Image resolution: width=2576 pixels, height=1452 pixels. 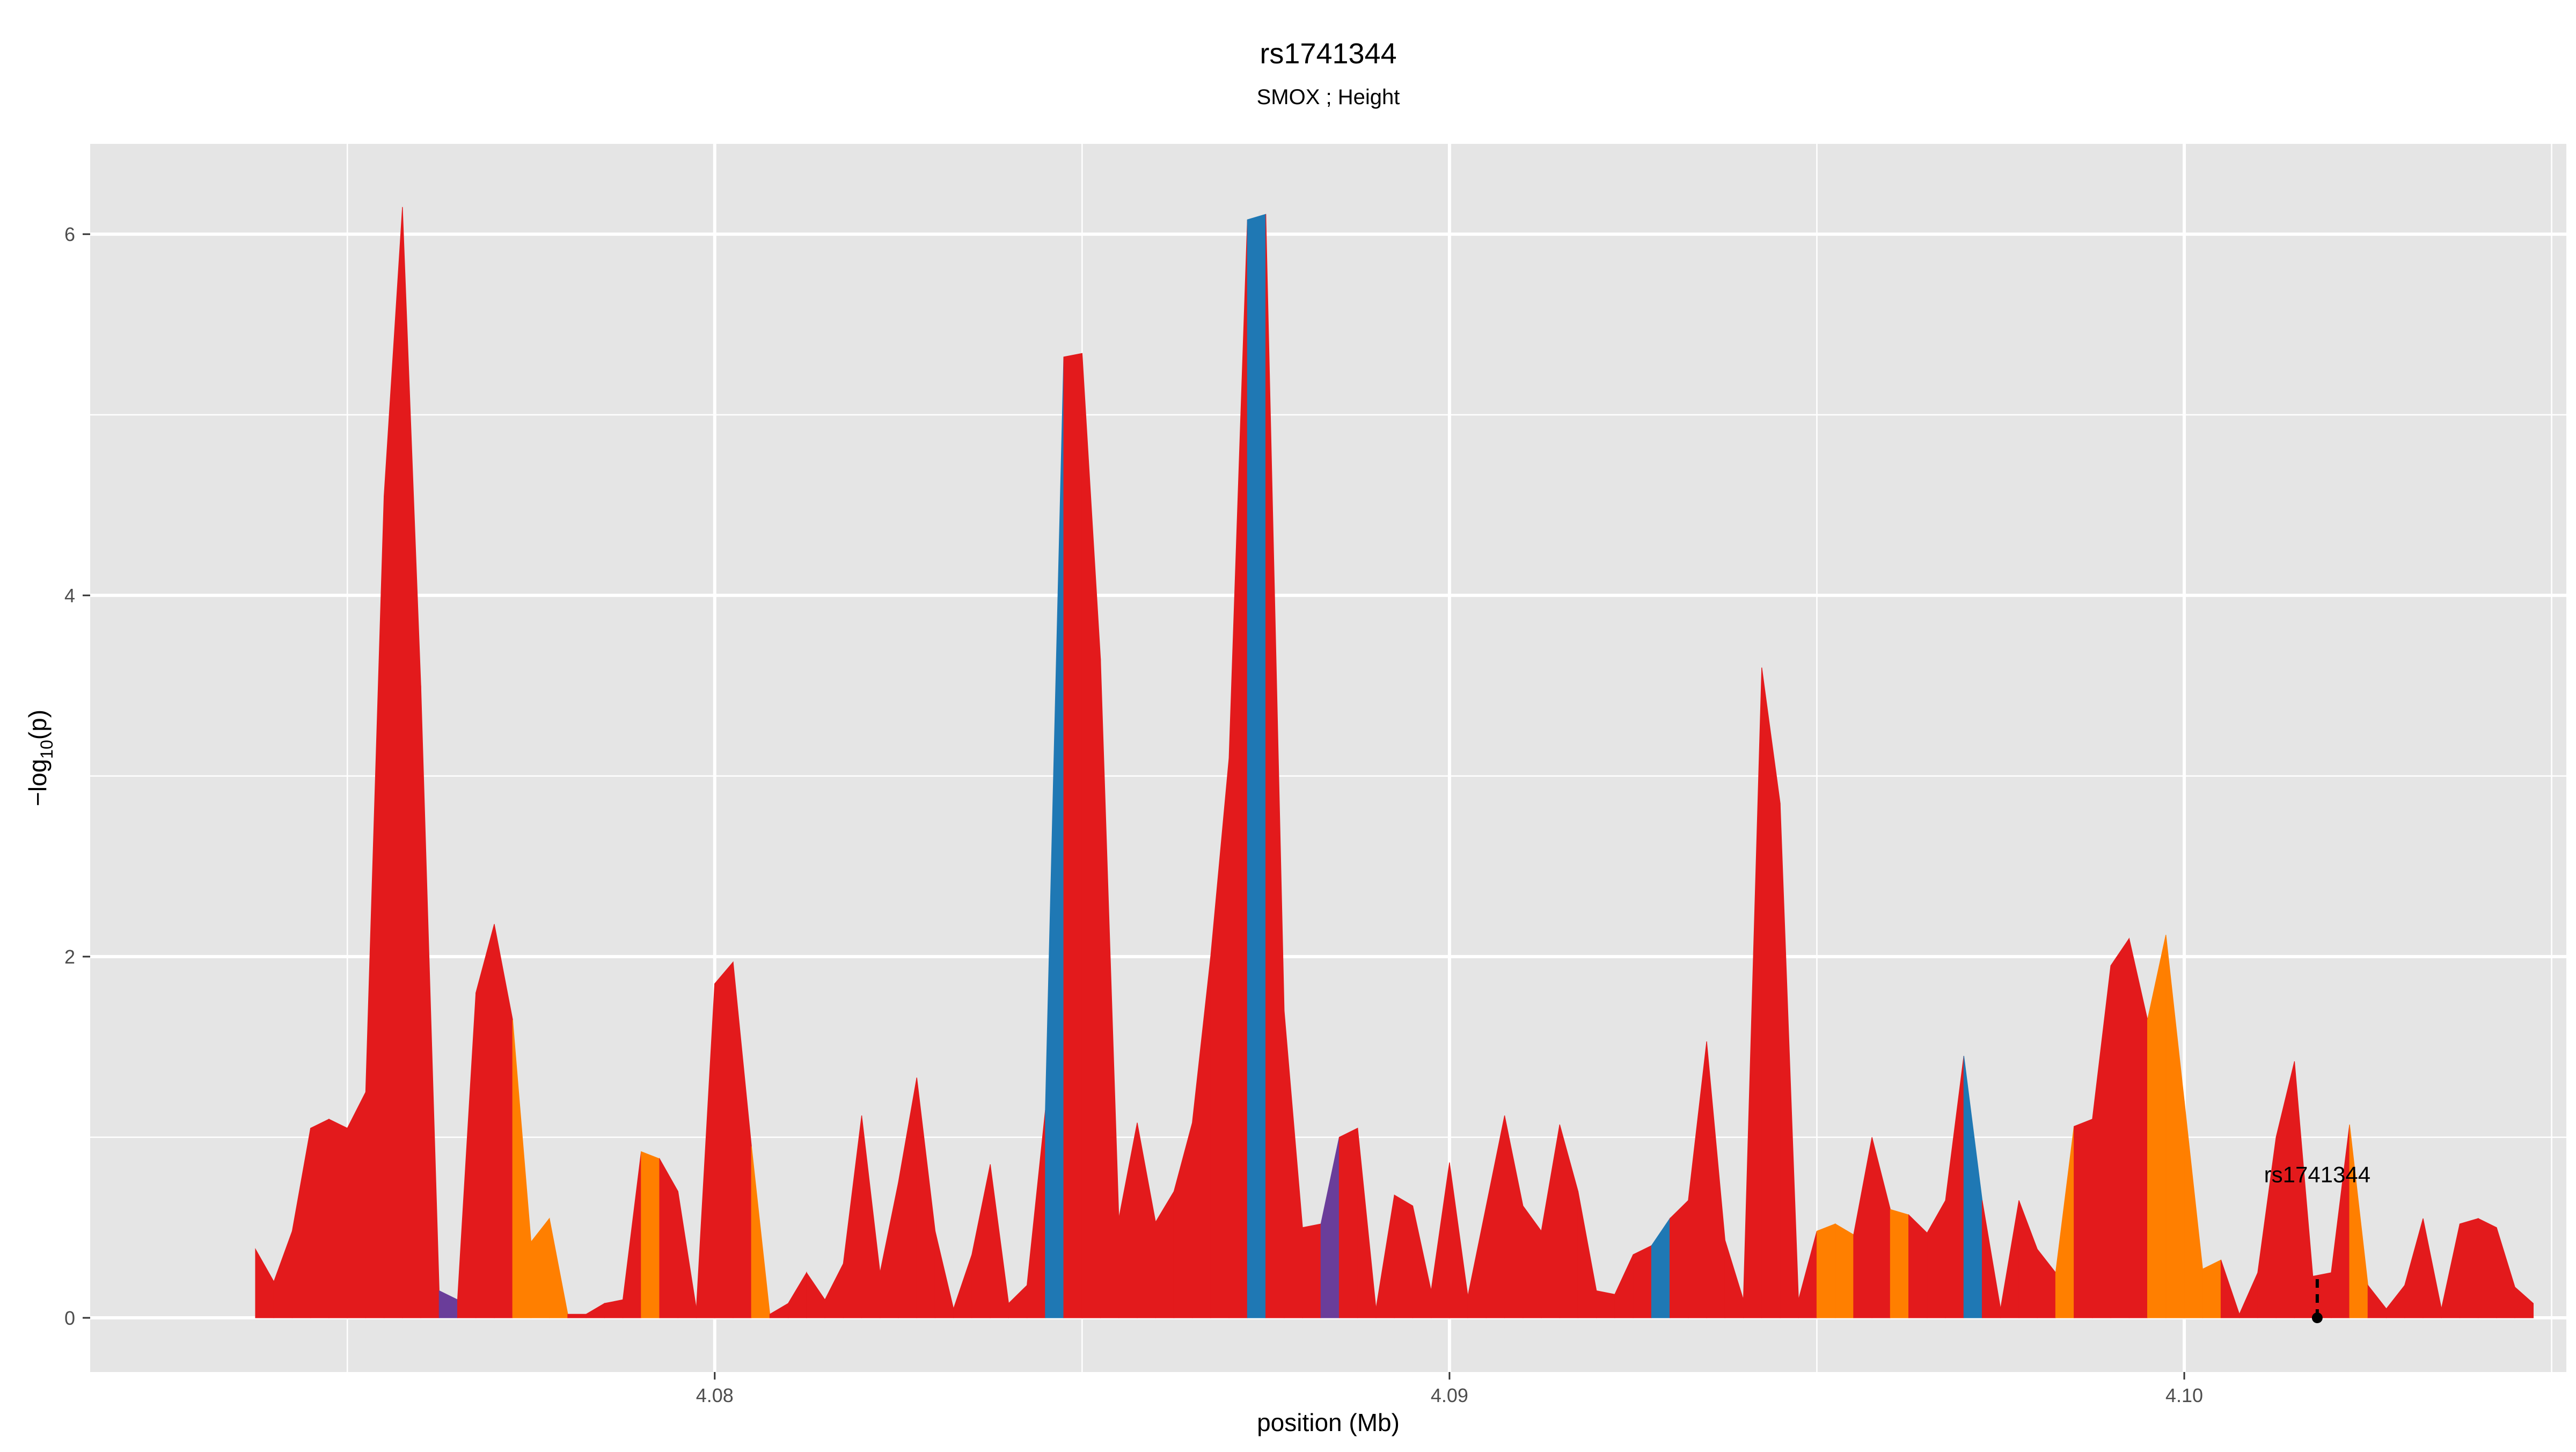 What do you see at coordinates (1328, 1422) in the screenshot?
I see `x-axis-label: position (Mb)` at bounding box center [1328, 1422].